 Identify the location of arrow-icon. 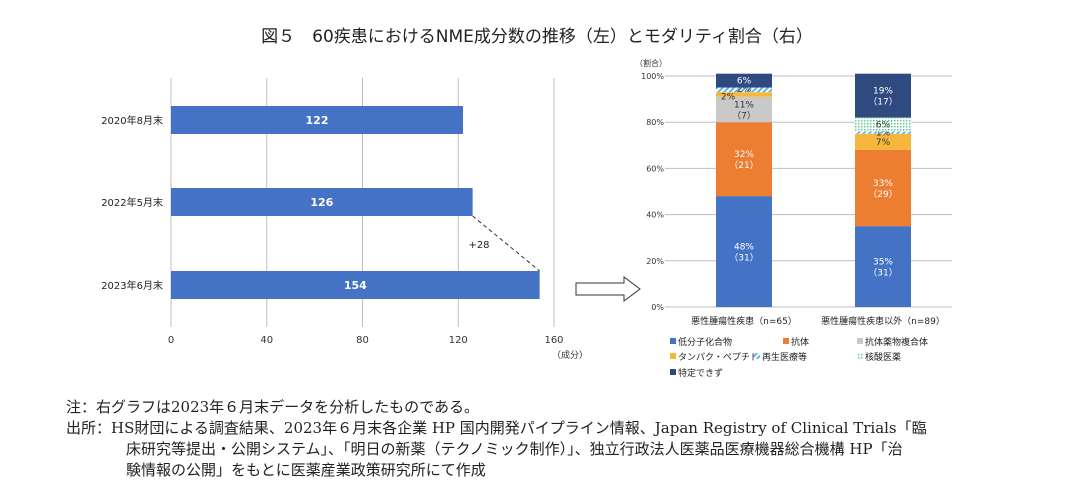
(608, 289).